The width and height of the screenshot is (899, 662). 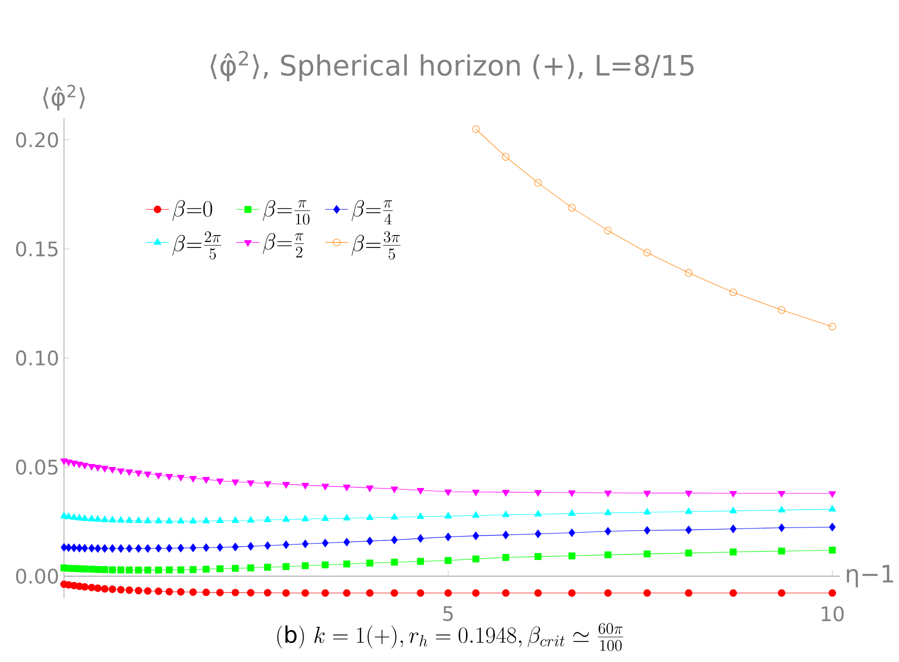 I want to click on legend-label: $\beta{=}\frac{\pi}{2}$, so click(x=283, y=245).